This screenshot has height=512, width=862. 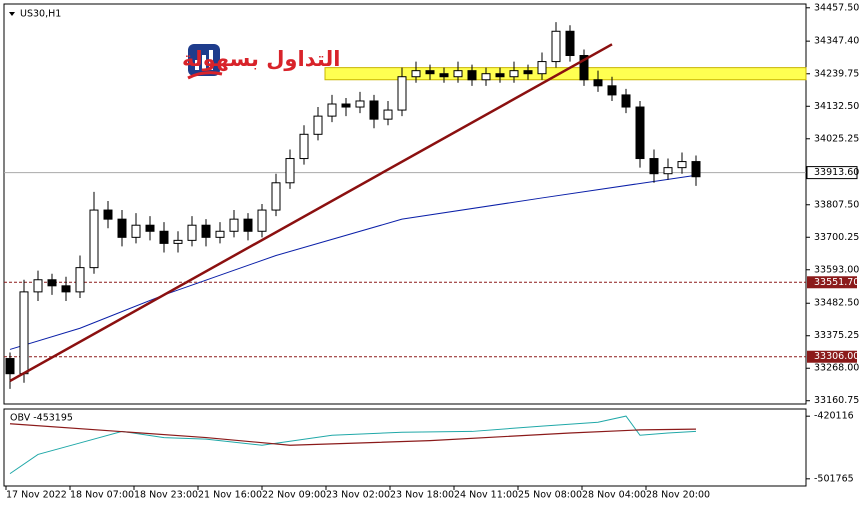 What do you see at coordinates (614, 495) in the screenshot?
I see `x-tick-label: 28 Nov 04:00` at bounding box center [614, 495].